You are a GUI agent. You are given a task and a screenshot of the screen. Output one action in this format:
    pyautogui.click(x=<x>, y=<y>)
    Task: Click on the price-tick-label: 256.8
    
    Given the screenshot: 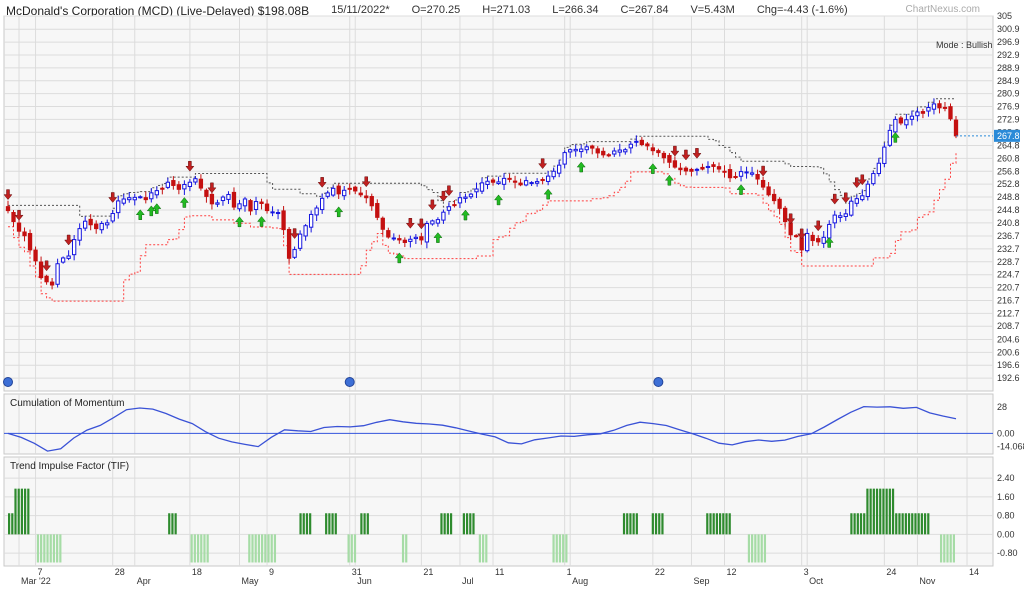 What is the action you would take?
    pyautogui.click(x=1008, y=171)
    